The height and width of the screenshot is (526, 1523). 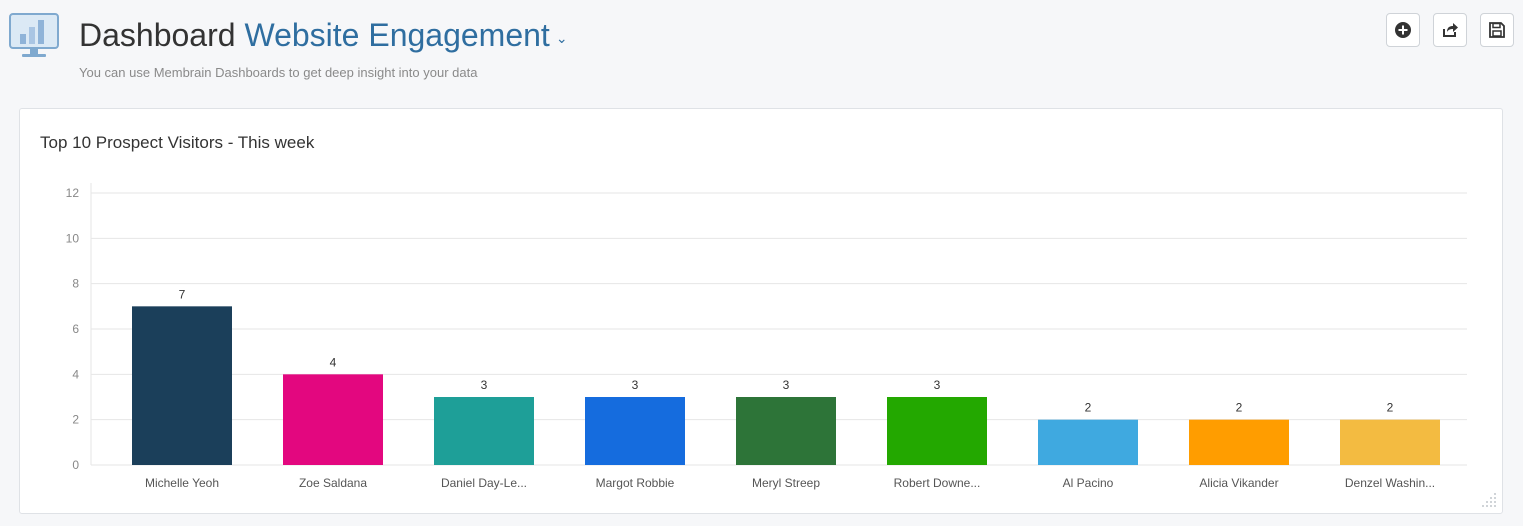 I want to click on page-title-prefix: Dashboard, so click(x=157, y=35).